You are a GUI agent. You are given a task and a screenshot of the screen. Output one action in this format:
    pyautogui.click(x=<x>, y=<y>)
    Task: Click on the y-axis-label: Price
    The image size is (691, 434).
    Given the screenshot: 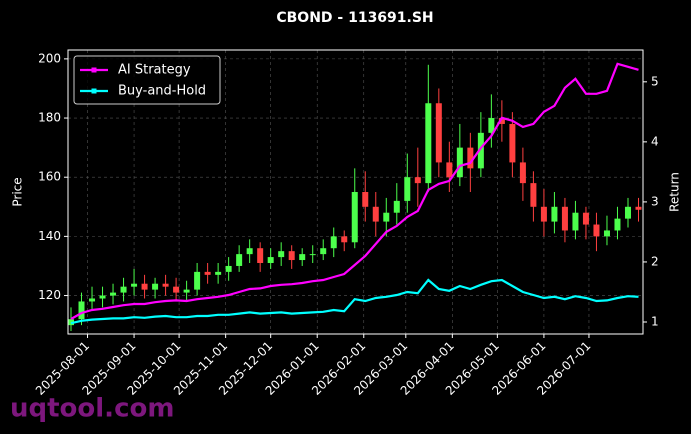 What is the action you would take?
    pyautogui.click(x=18, y=191)
    